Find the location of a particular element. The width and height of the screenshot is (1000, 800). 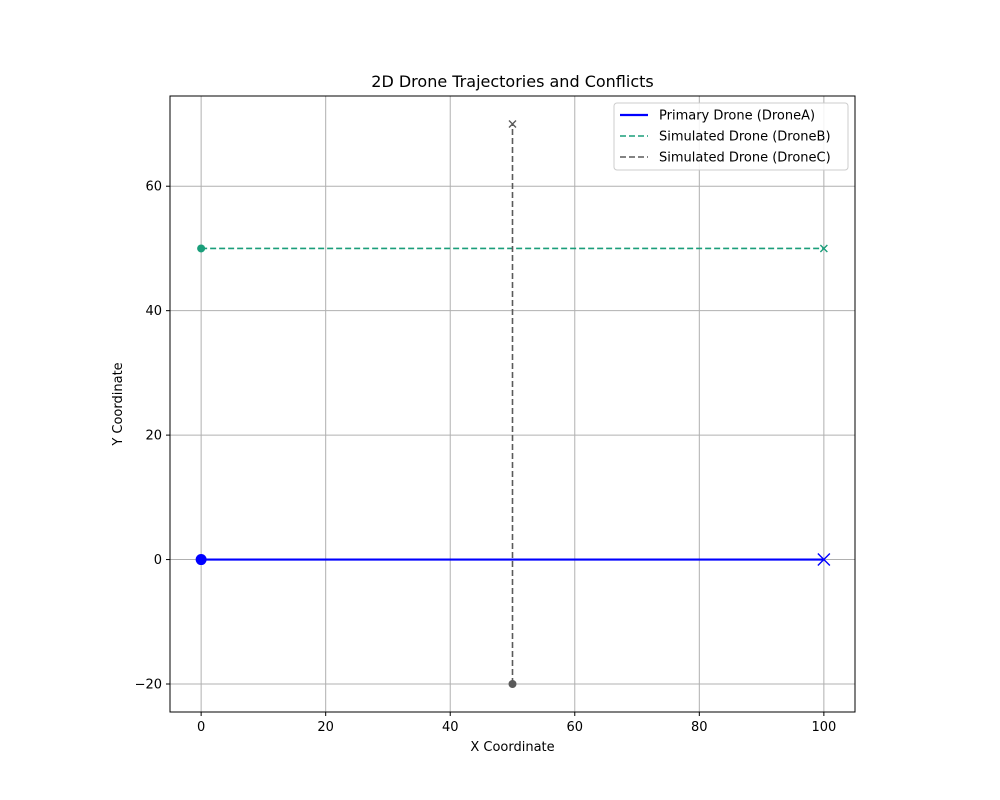

x-tick-label: 0 is located at coordinates (201, 727).